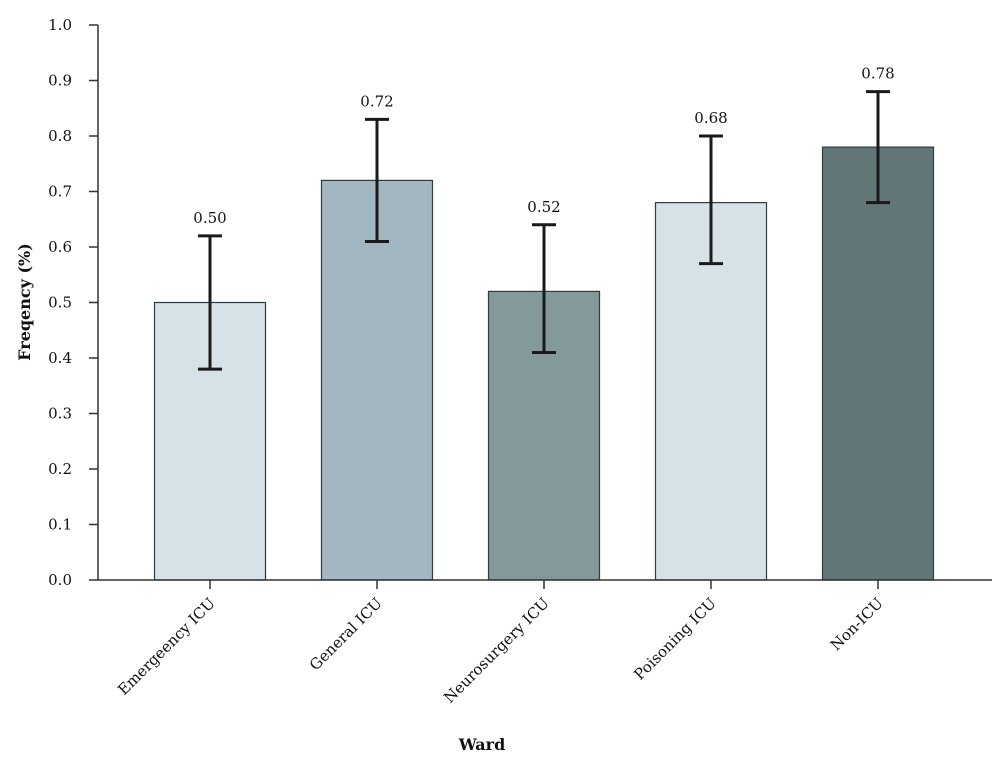  Describe the element at coordinates (73, 302) in the screenshot. I see `y-ticks: 0.0 0.1 0.2 0.3 0.4 0.5 0.6 0.7 0.8 0.9 1.0` at that location.